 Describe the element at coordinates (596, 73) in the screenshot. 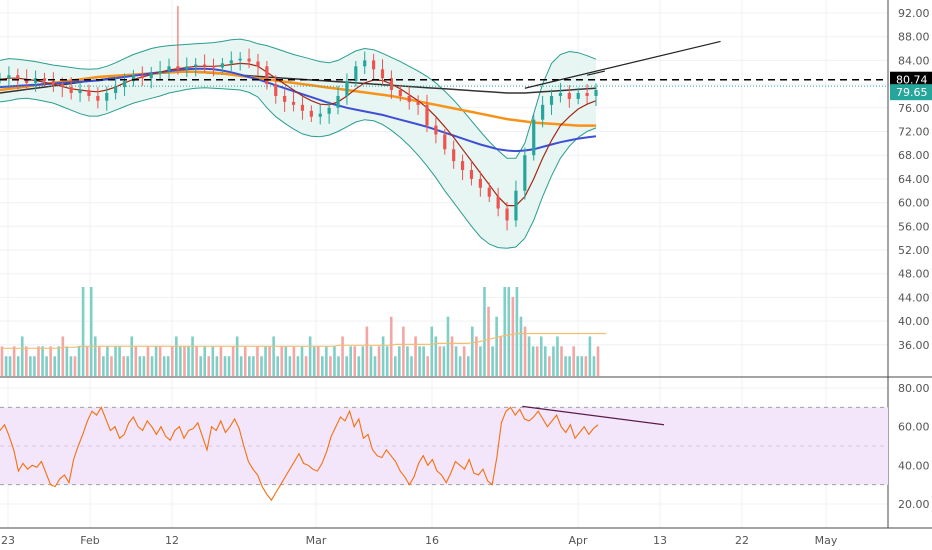

I see `price-trendline` at that location.